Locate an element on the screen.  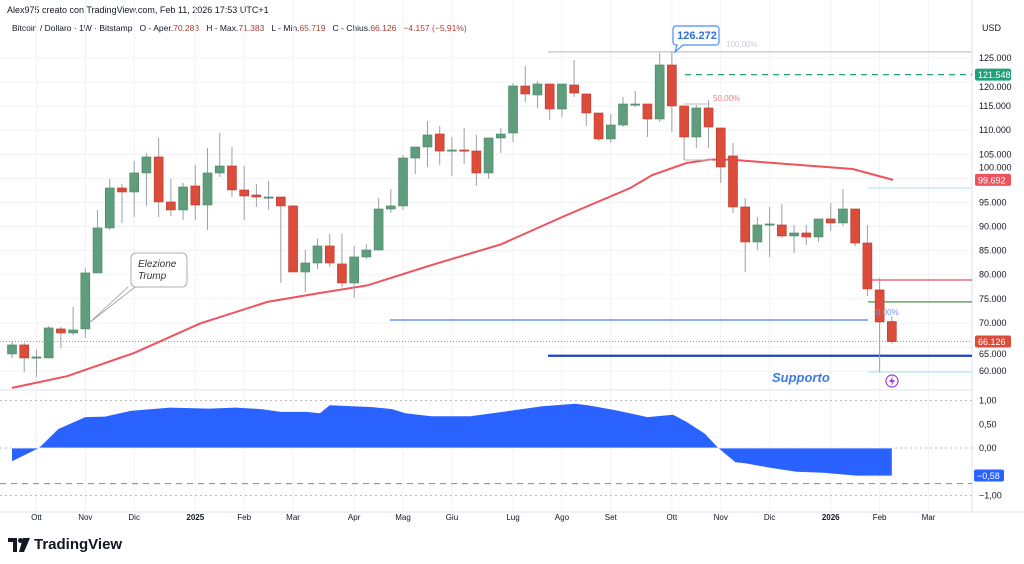
price-tick-label: 65.000 is located at coordinates (993, 354).